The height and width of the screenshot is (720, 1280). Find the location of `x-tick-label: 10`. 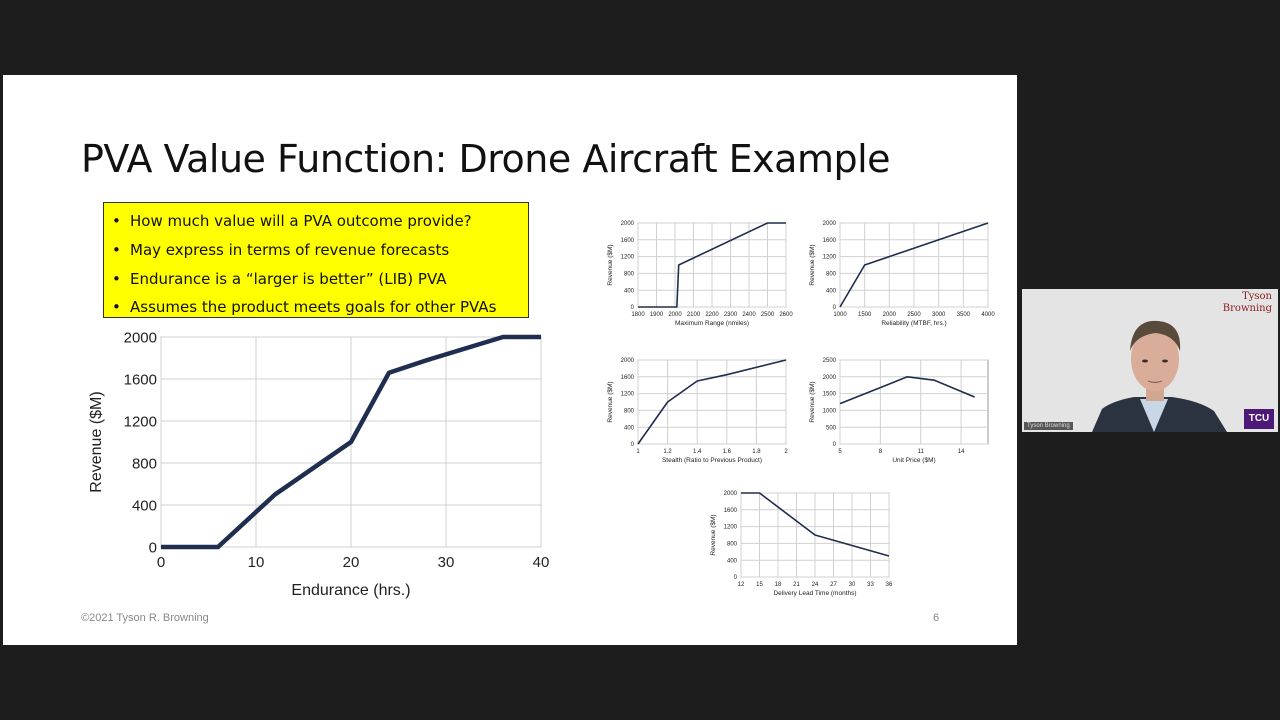

x-tick-label: 10 is located at coordinates (256, 562).